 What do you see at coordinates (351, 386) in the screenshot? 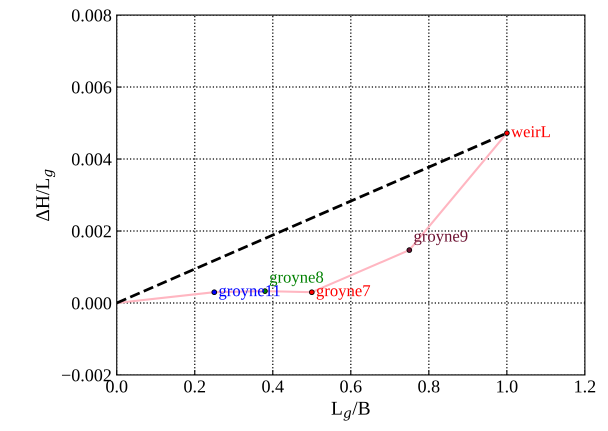
I see `x-tick-label: 0.6` at bounding box center [351, 386].